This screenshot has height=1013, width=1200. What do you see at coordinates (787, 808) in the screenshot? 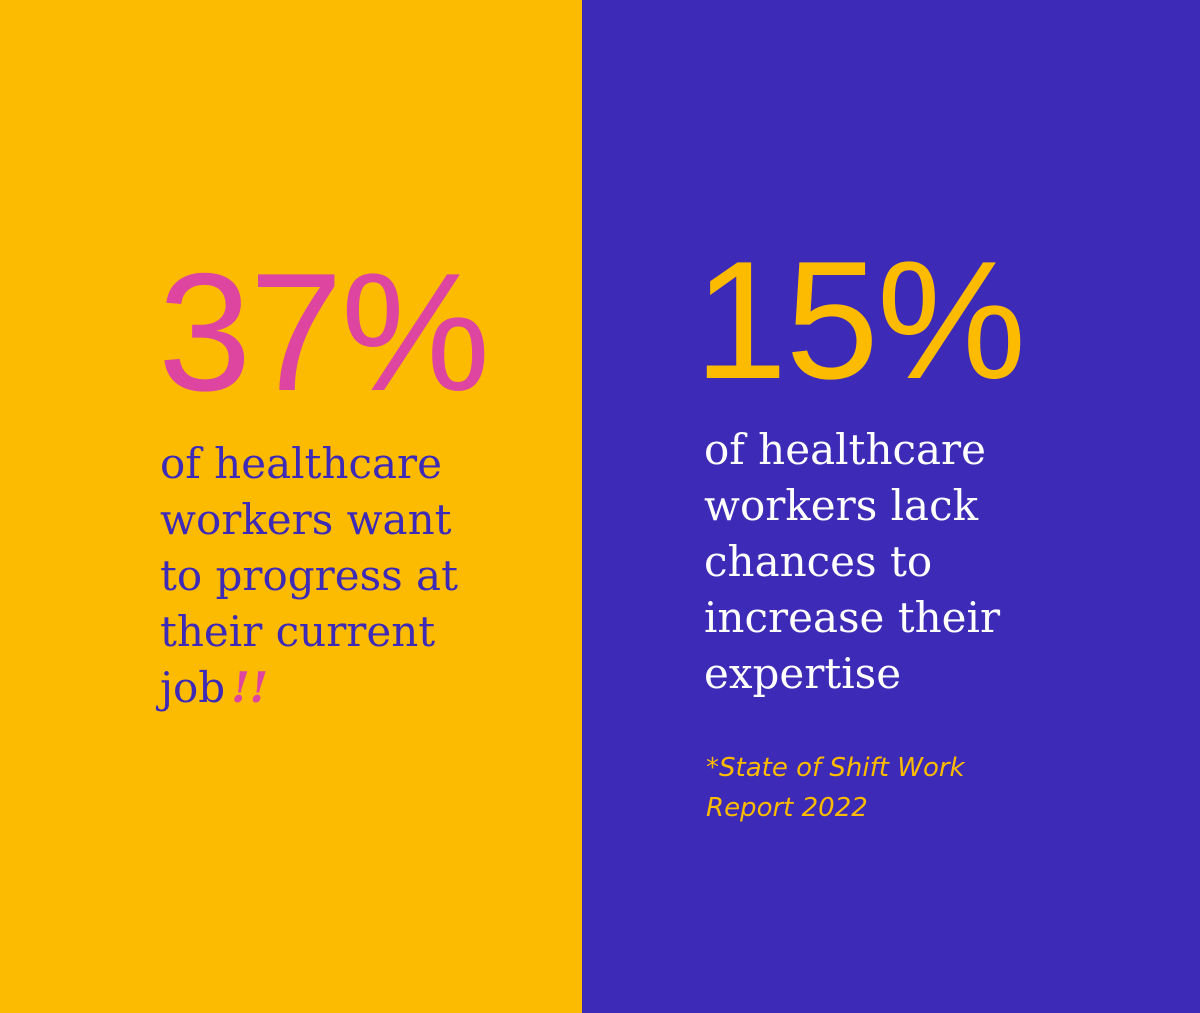
I see `text: Report 2022` at bounding box center [787, 808].